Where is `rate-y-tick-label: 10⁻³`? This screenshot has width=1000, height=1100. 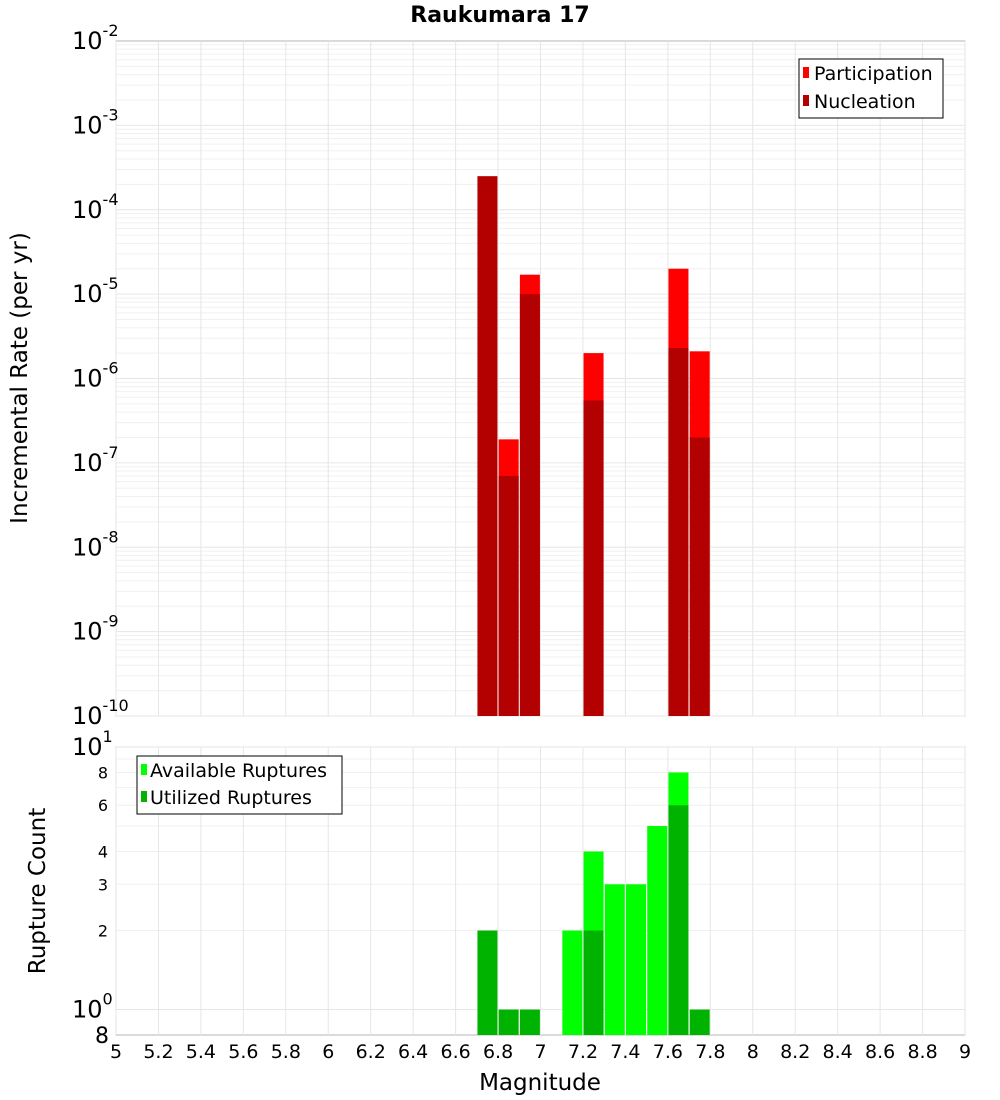 rate-y-tick-label: 10⁻³ is located at coordinates (95, 122).